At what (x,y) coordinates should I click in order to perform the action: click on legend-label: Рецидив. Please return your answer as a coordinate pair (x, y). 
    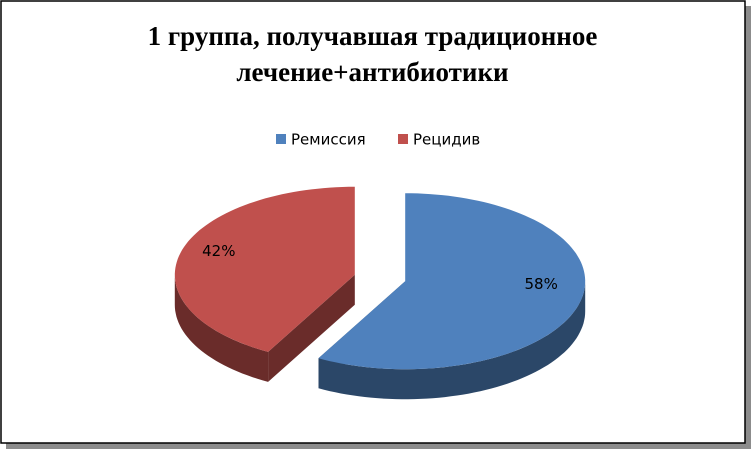
    Looking at the image, I should click on (446, 140).